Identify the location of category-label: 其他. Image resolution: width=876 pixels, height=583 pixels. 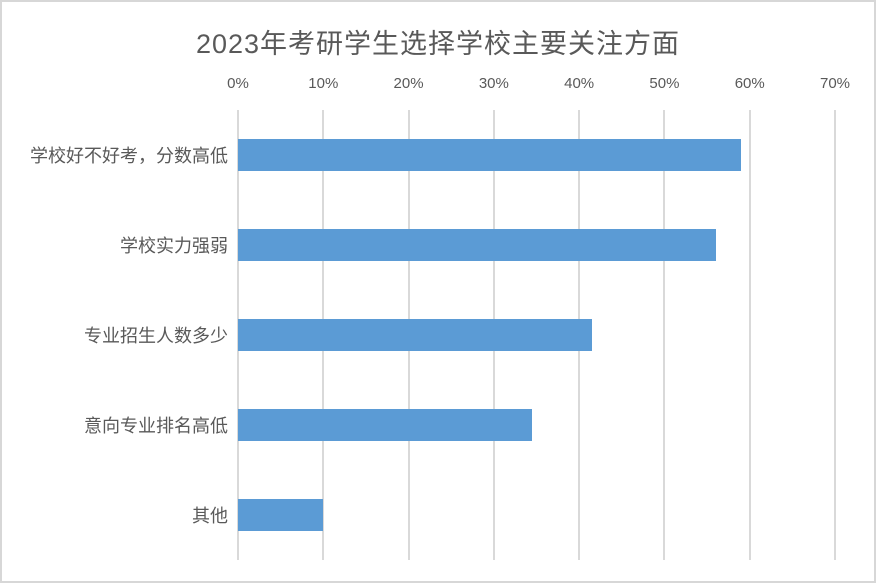
(210, 516).